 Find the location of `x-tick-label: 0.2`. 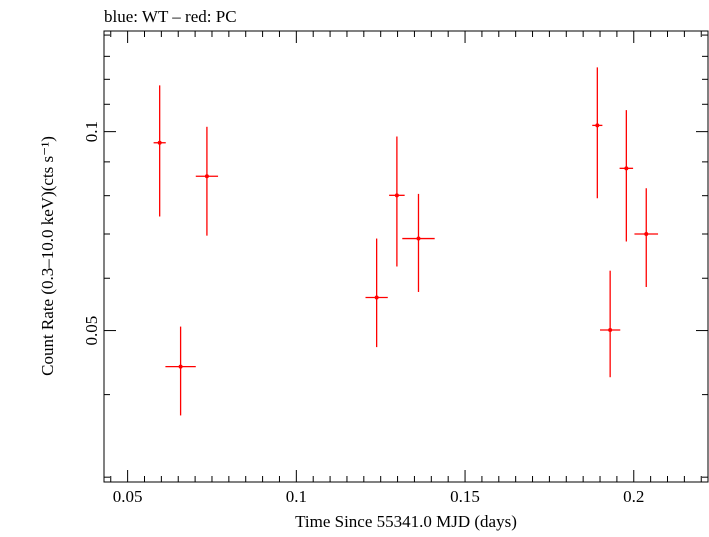

x-tick-label: 0.2 is located at coordinates (633, 496).